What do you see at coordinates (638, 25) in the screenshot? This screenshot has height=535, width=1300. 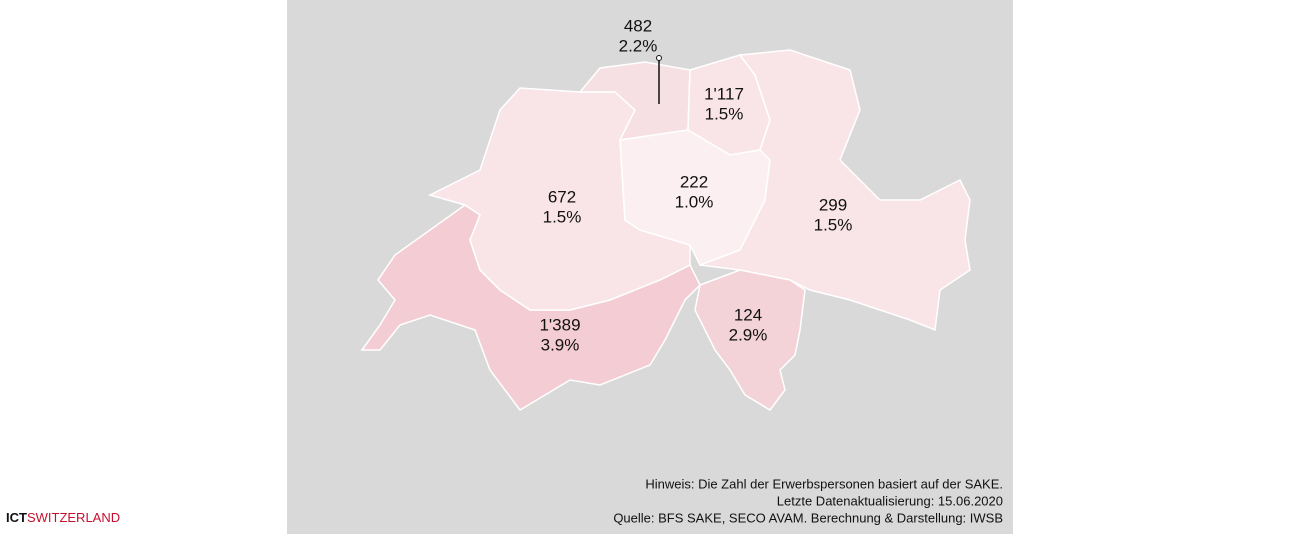 I see `region-count: 482` at bounding box center [638, 25].